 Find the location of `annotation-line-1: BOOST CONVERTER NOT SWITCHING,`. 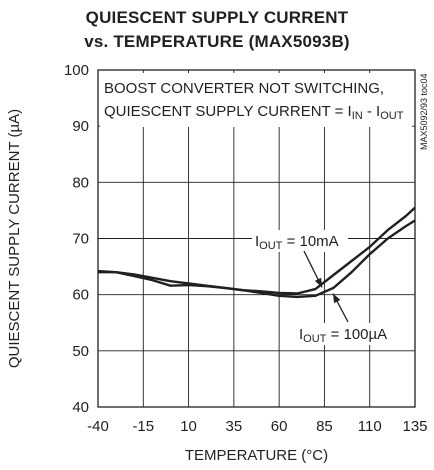

annotation-line-1: BOOST CONVERTER NOT SWITCHING, is located at coordinates (244, 88).